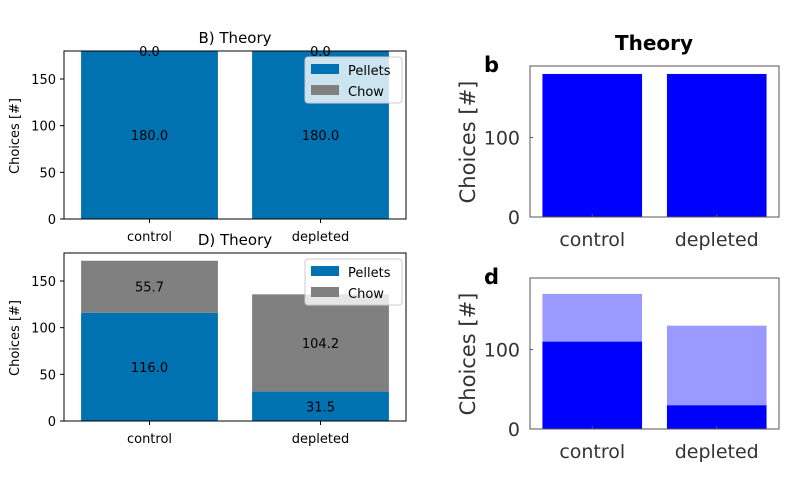 The width and height of the screenshot is (804, 477). Describe the element at coordinates (366, 92) in the screenshot. I see `left-top-legend-chow-label: Chow` at that location.